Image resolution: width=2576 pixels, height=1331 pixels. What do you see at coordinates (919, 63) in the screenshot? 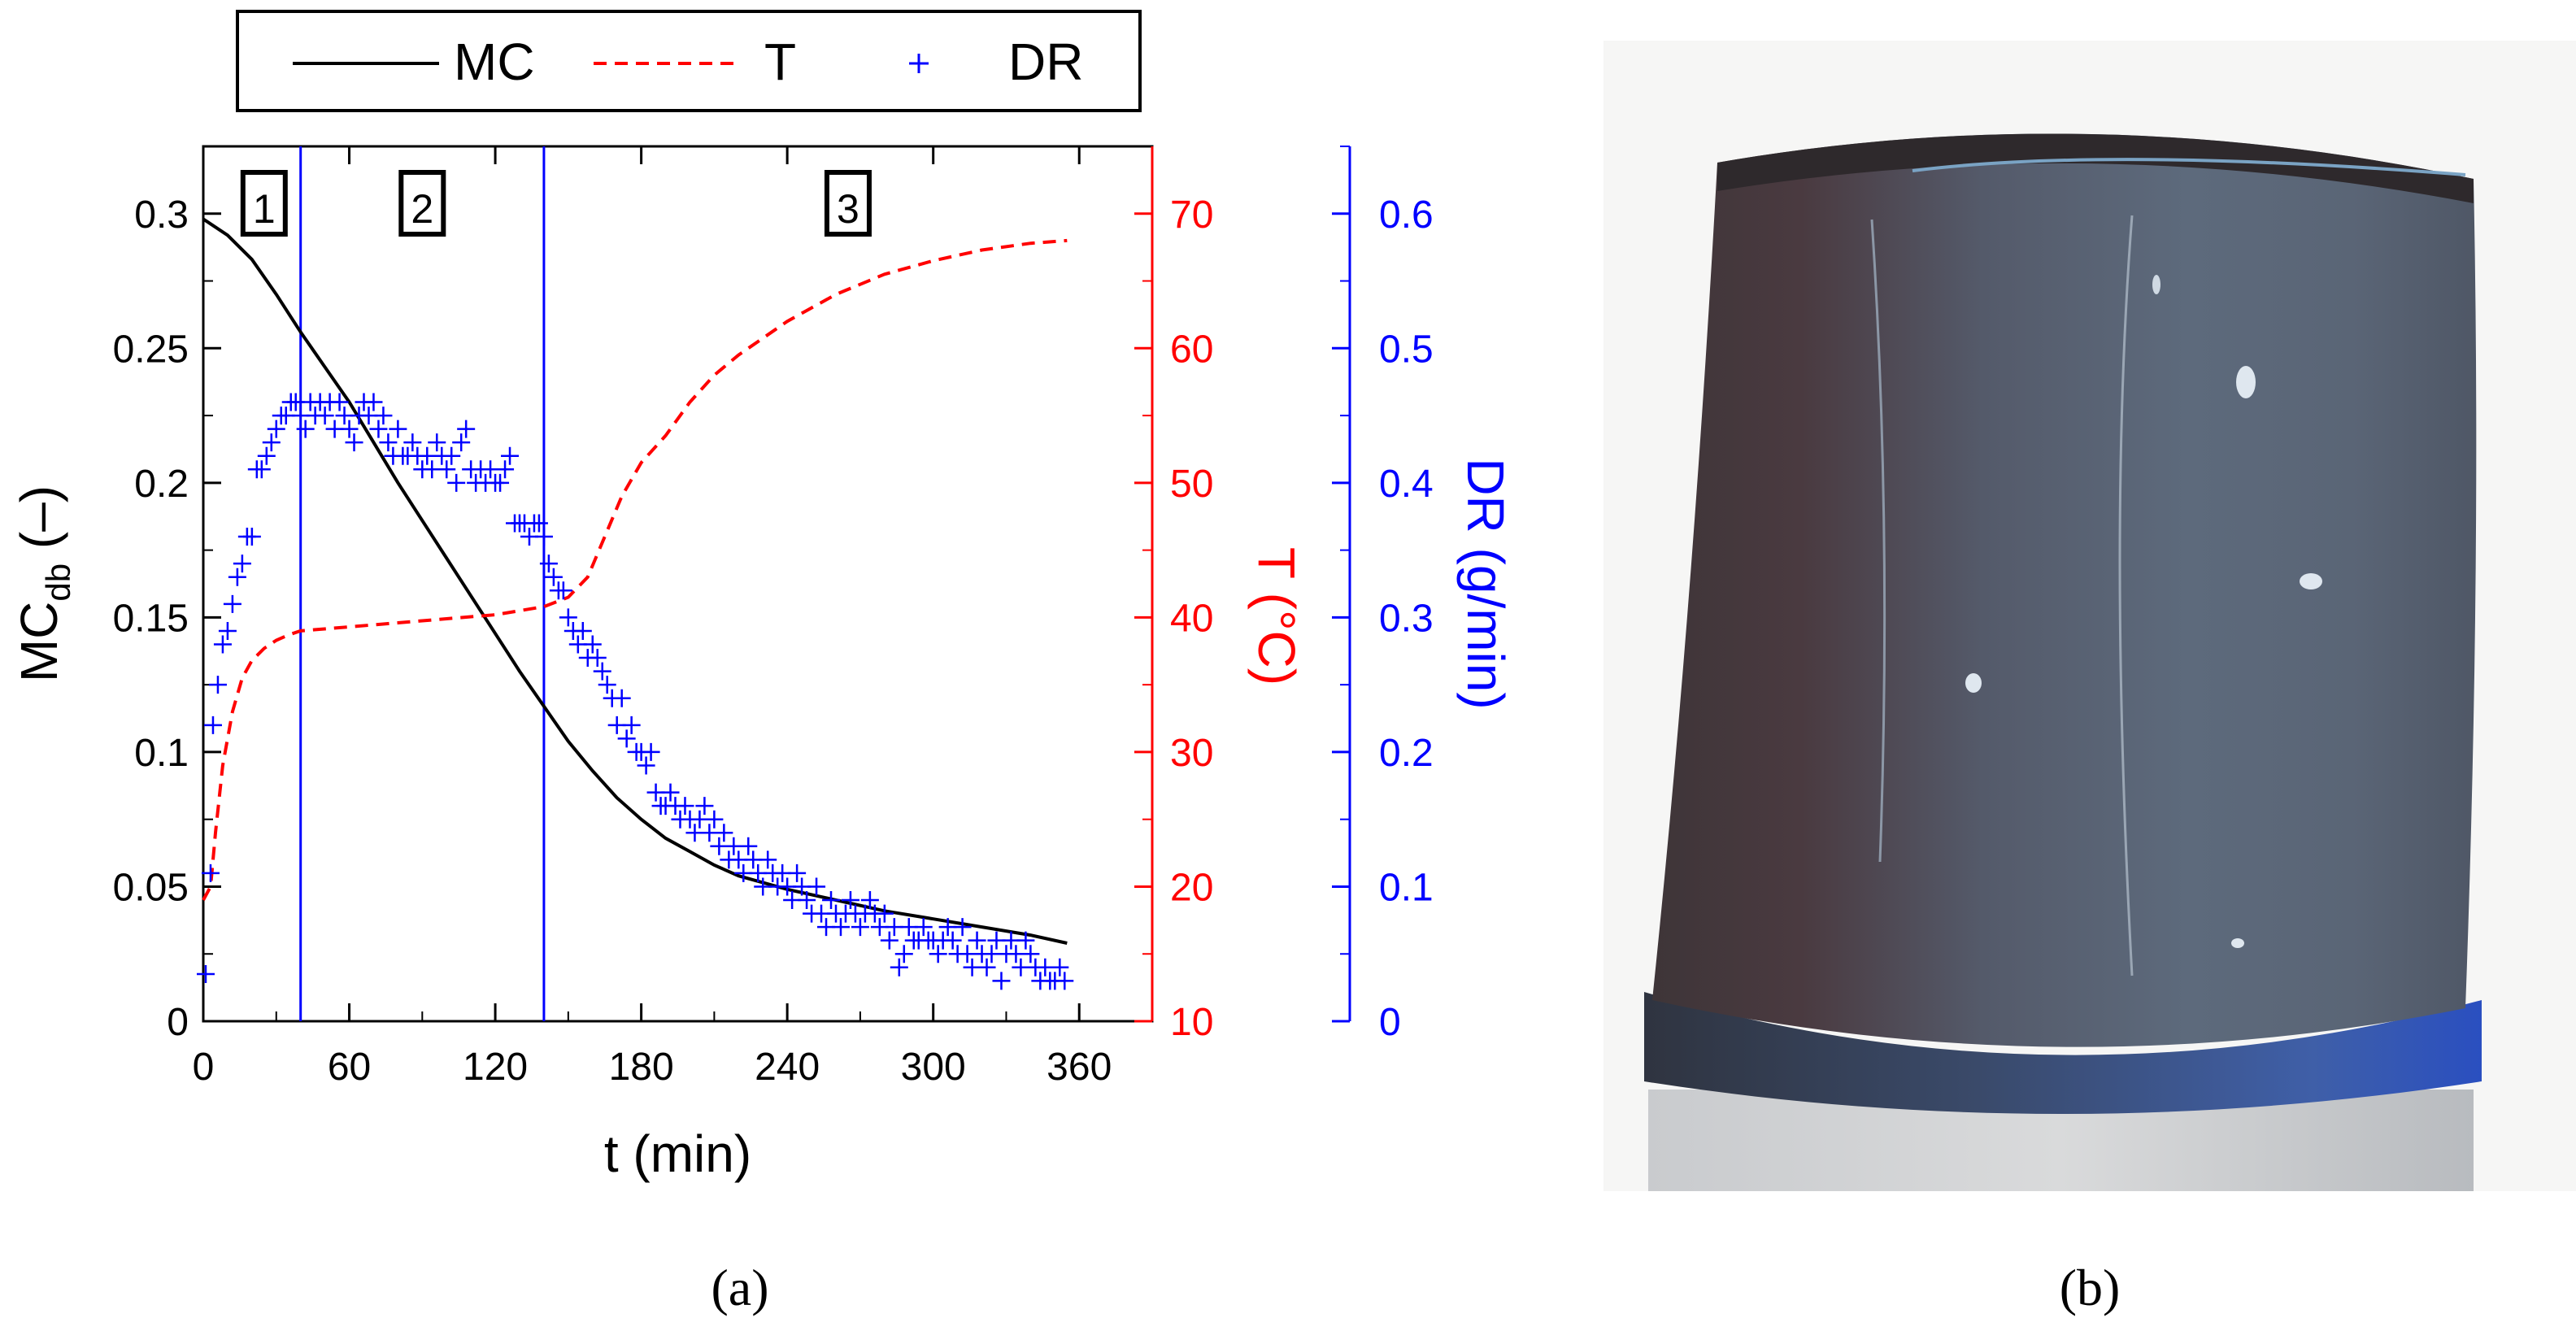
I see `legend-dr-swatch` at bounding box center [919, 63].